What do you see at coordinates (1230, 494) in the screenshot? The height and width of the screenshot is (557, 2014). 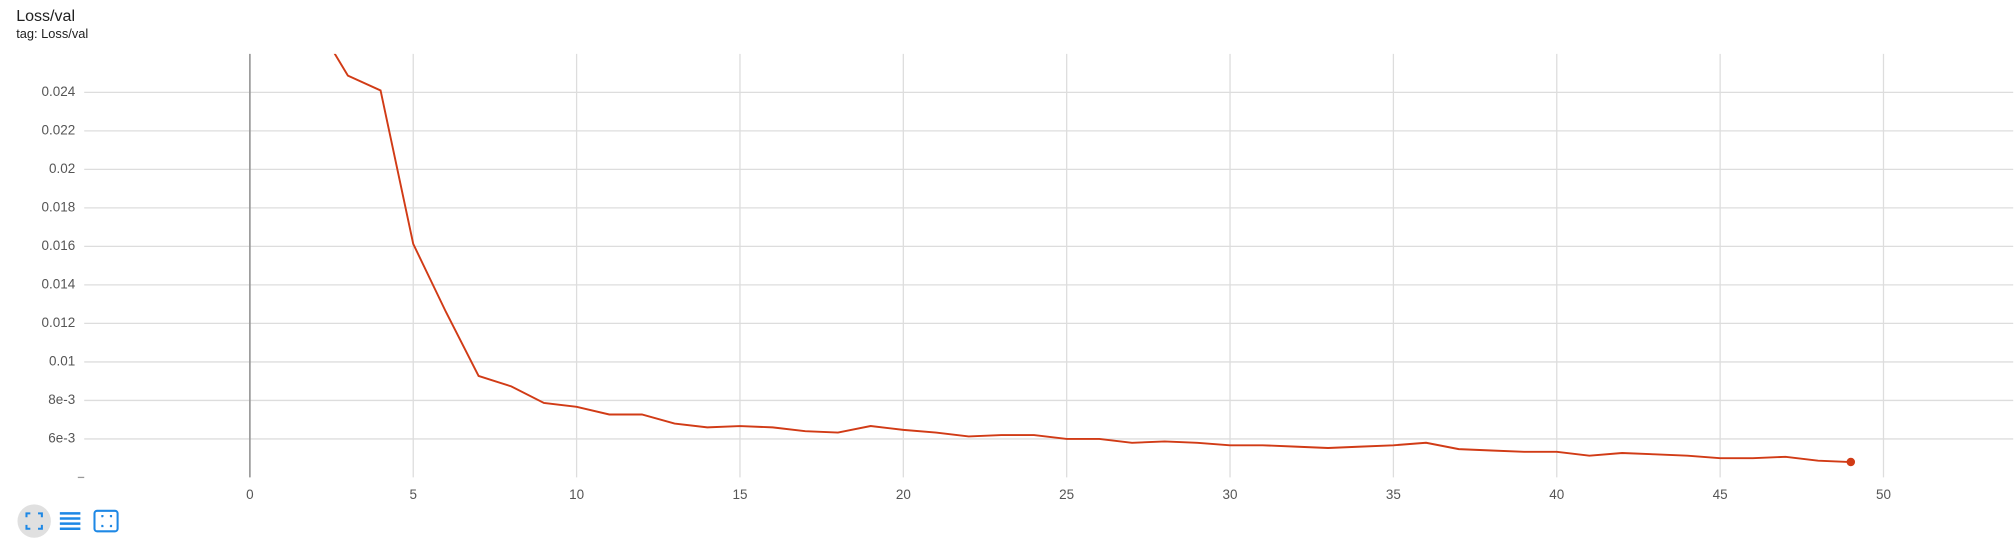 I see `x-tick-label: 30` at bounding box center [1230, 494].